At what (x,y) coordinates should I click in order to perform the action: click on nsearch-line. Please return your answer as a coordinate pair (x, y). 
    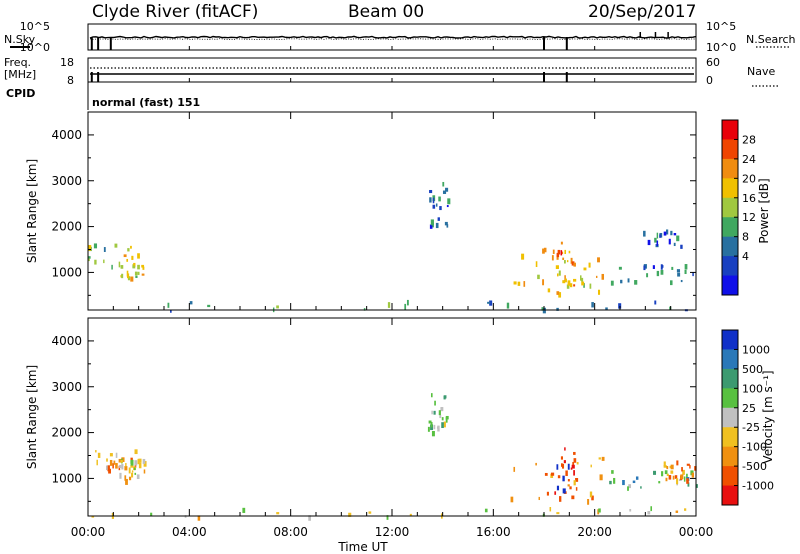
    Looking at the image, I should click on (393, 39).